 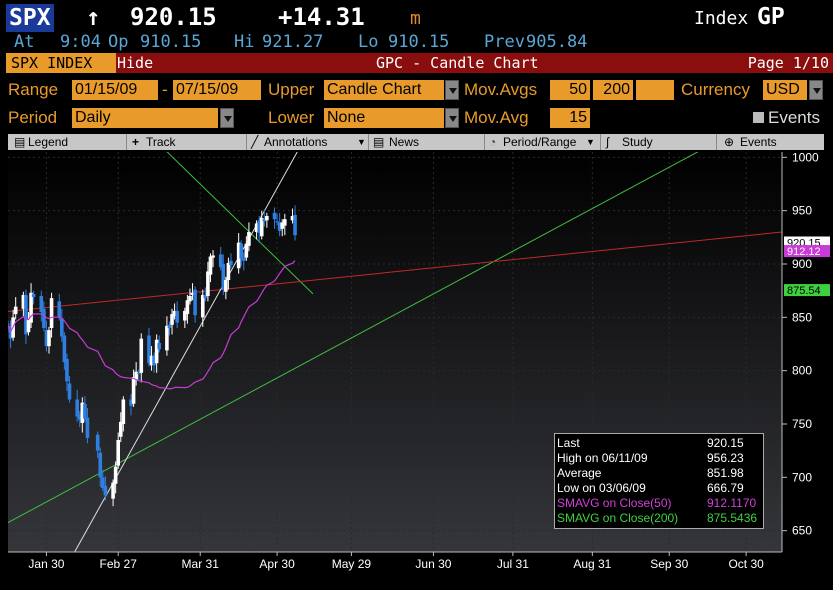 What do you see at coordinates (816, 90) in the screenshot?
I see `currency-dropdown-icon` at bounding box center [816, 90].